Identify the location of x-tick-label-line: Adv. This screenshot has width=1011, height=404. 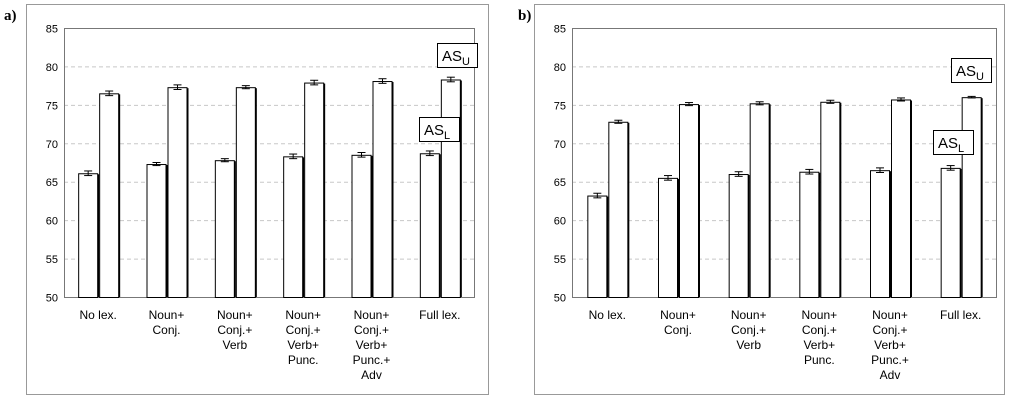
(890, 375).